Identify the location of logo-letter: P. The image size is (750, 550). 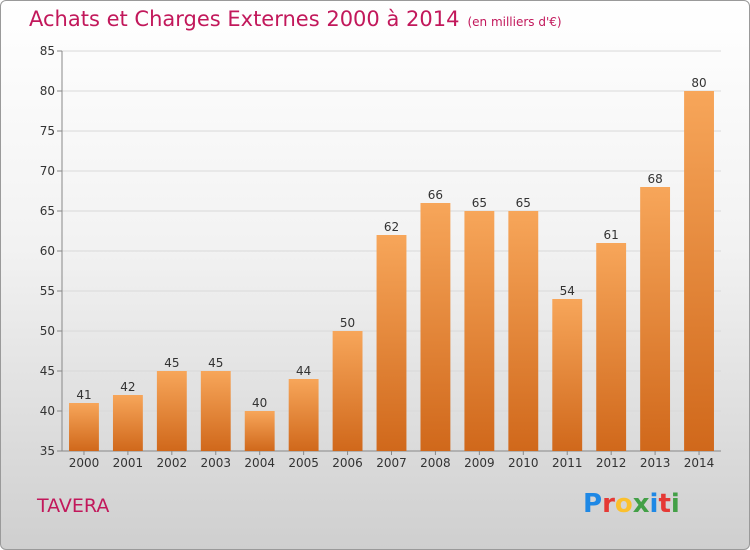
(593, 504).